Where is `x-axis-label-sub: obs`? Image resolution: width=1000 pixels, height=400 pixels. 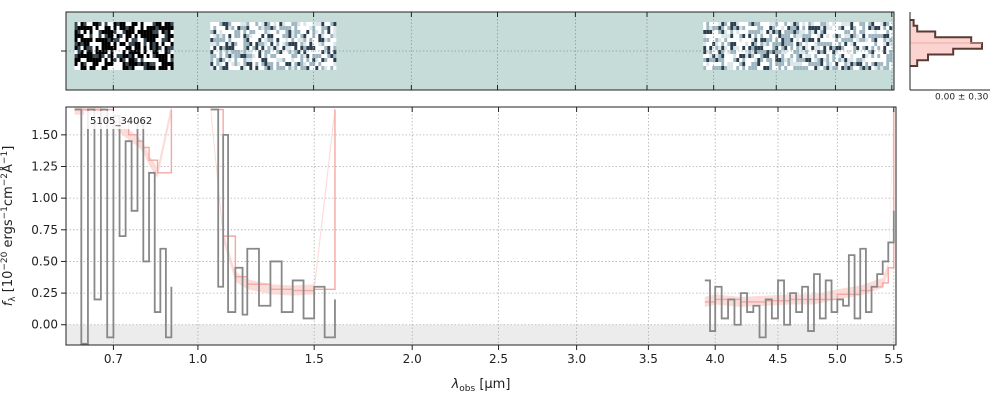 x-axis-label-sub: obs is located at coordinates (467, 389).